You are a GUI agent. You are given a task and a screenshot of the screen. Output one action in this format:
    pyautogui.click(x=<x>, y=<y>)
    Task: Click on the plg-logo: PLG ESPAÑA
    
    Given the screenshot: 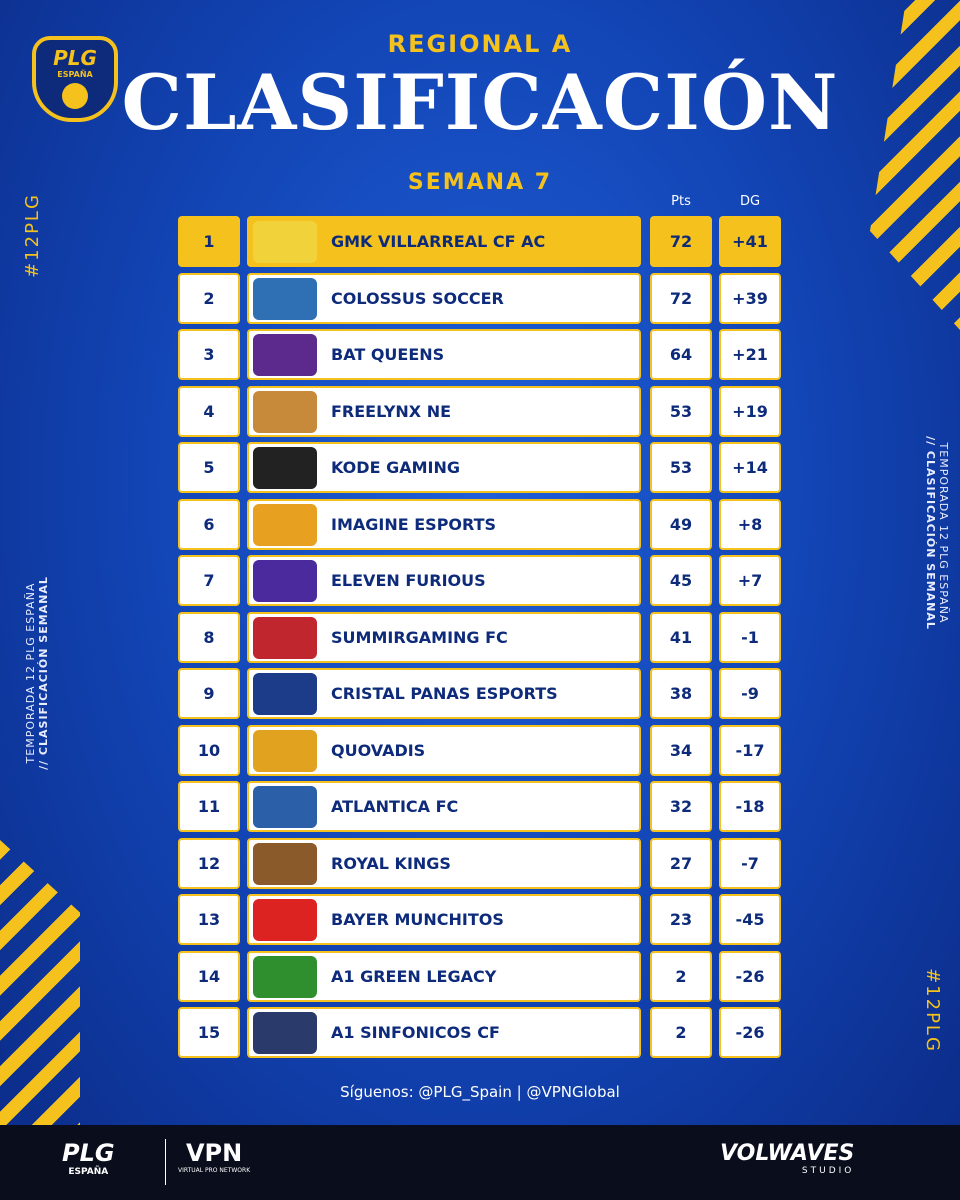 What is the action you would take?
    pyautogui.click(x=75, y=79)
    